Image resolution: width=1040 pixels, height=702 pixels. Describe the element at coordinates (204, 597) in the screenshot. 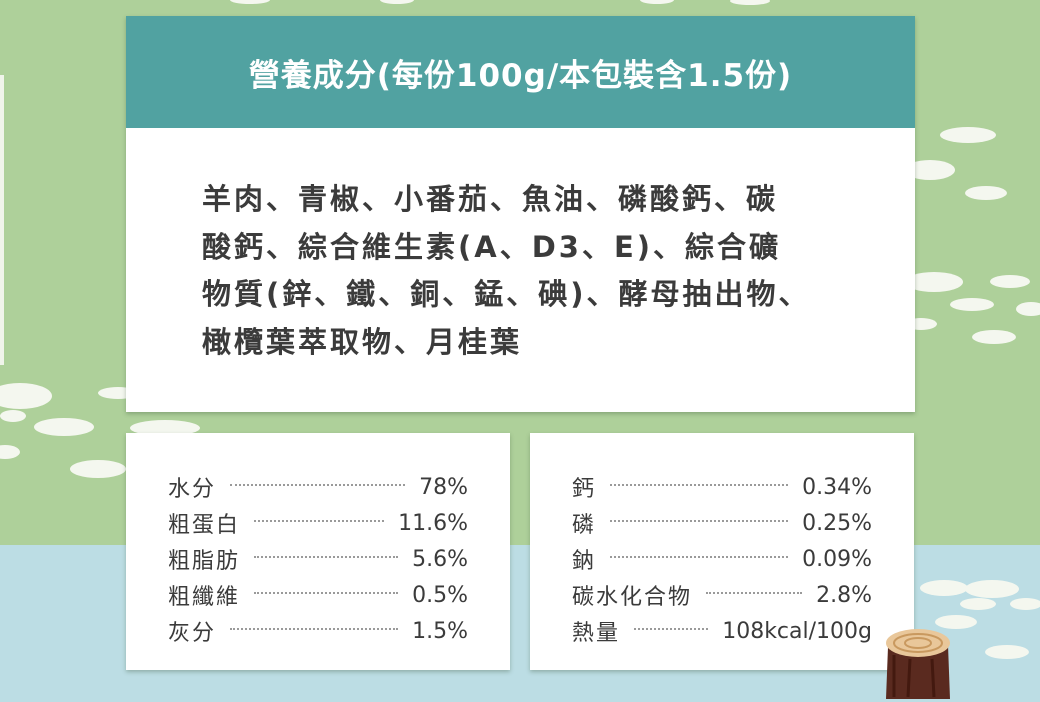

I see `nutrient-label: 粗纖維` at that location.